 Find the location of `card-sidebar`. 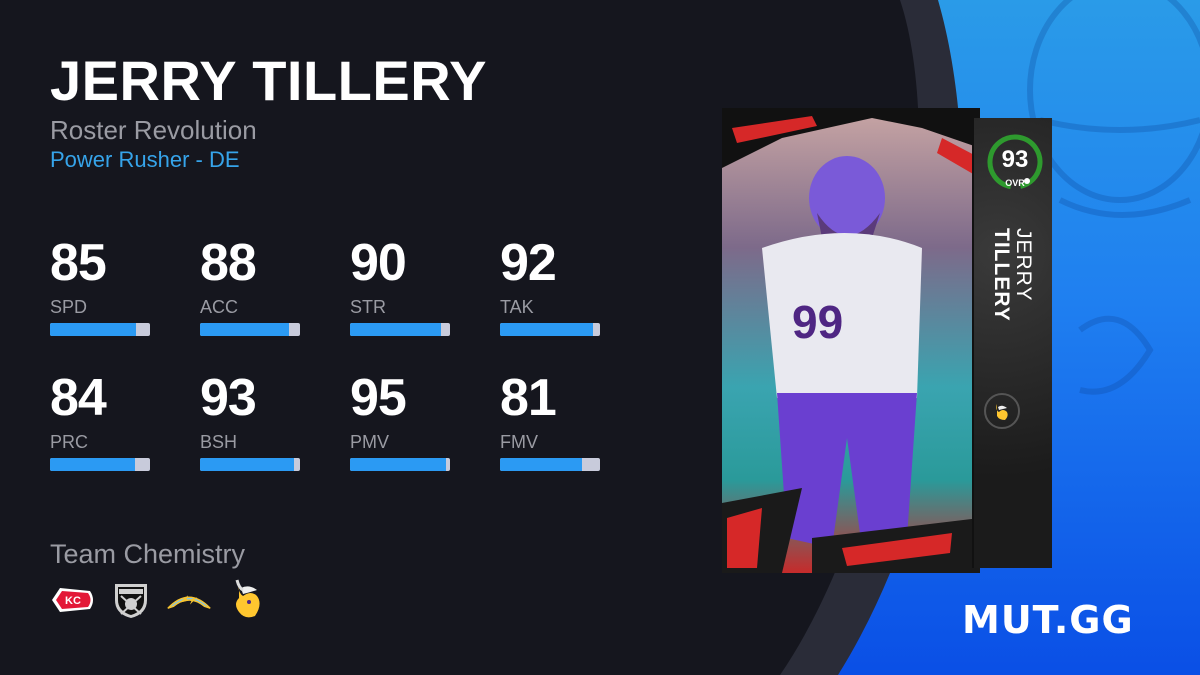

card-sidebar is located at coordinates (1012, 343).